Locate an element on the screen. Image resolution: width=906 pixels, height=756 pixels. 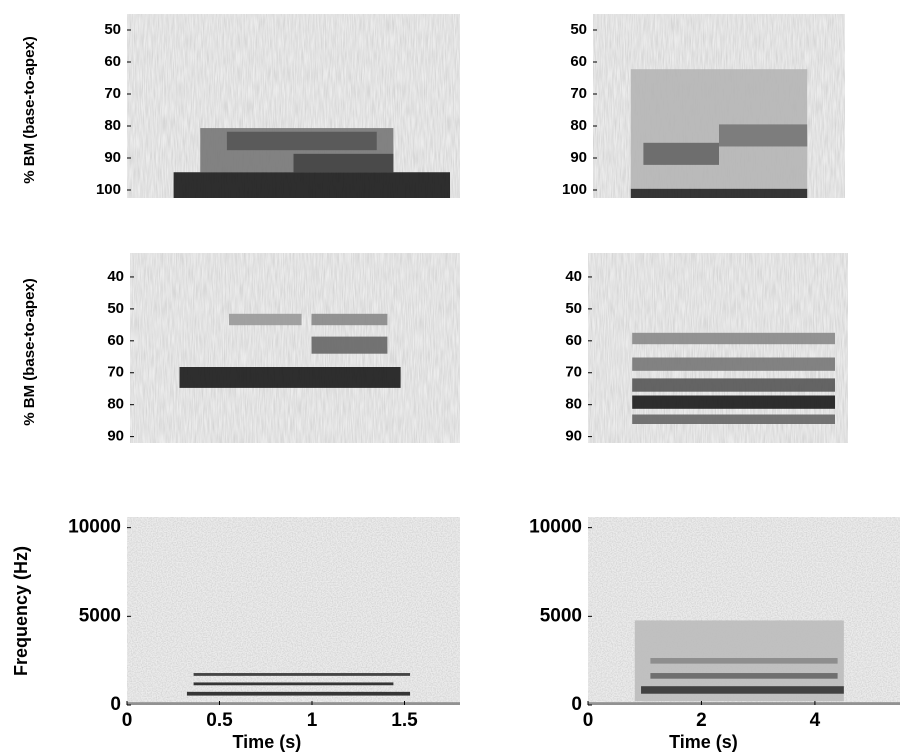
panel: 40 50 60 70 80 90 % BM (base-to-apex) is located at coordinates (240, 349).